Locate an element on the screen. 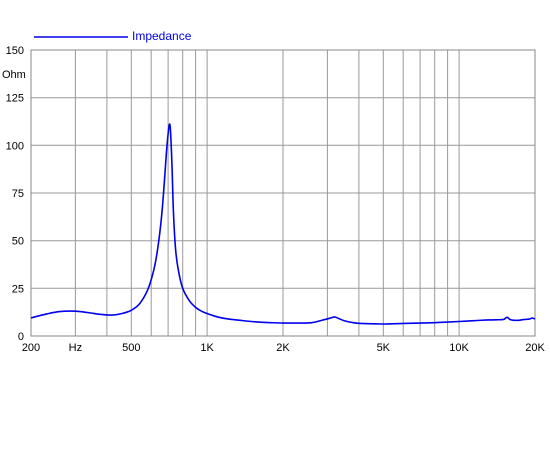 This screenshot has height=450, width=550. x-axis-ticks: 200 Hz 500 1K 2K 5K 10K 20K is located at coordinates (284, 348).